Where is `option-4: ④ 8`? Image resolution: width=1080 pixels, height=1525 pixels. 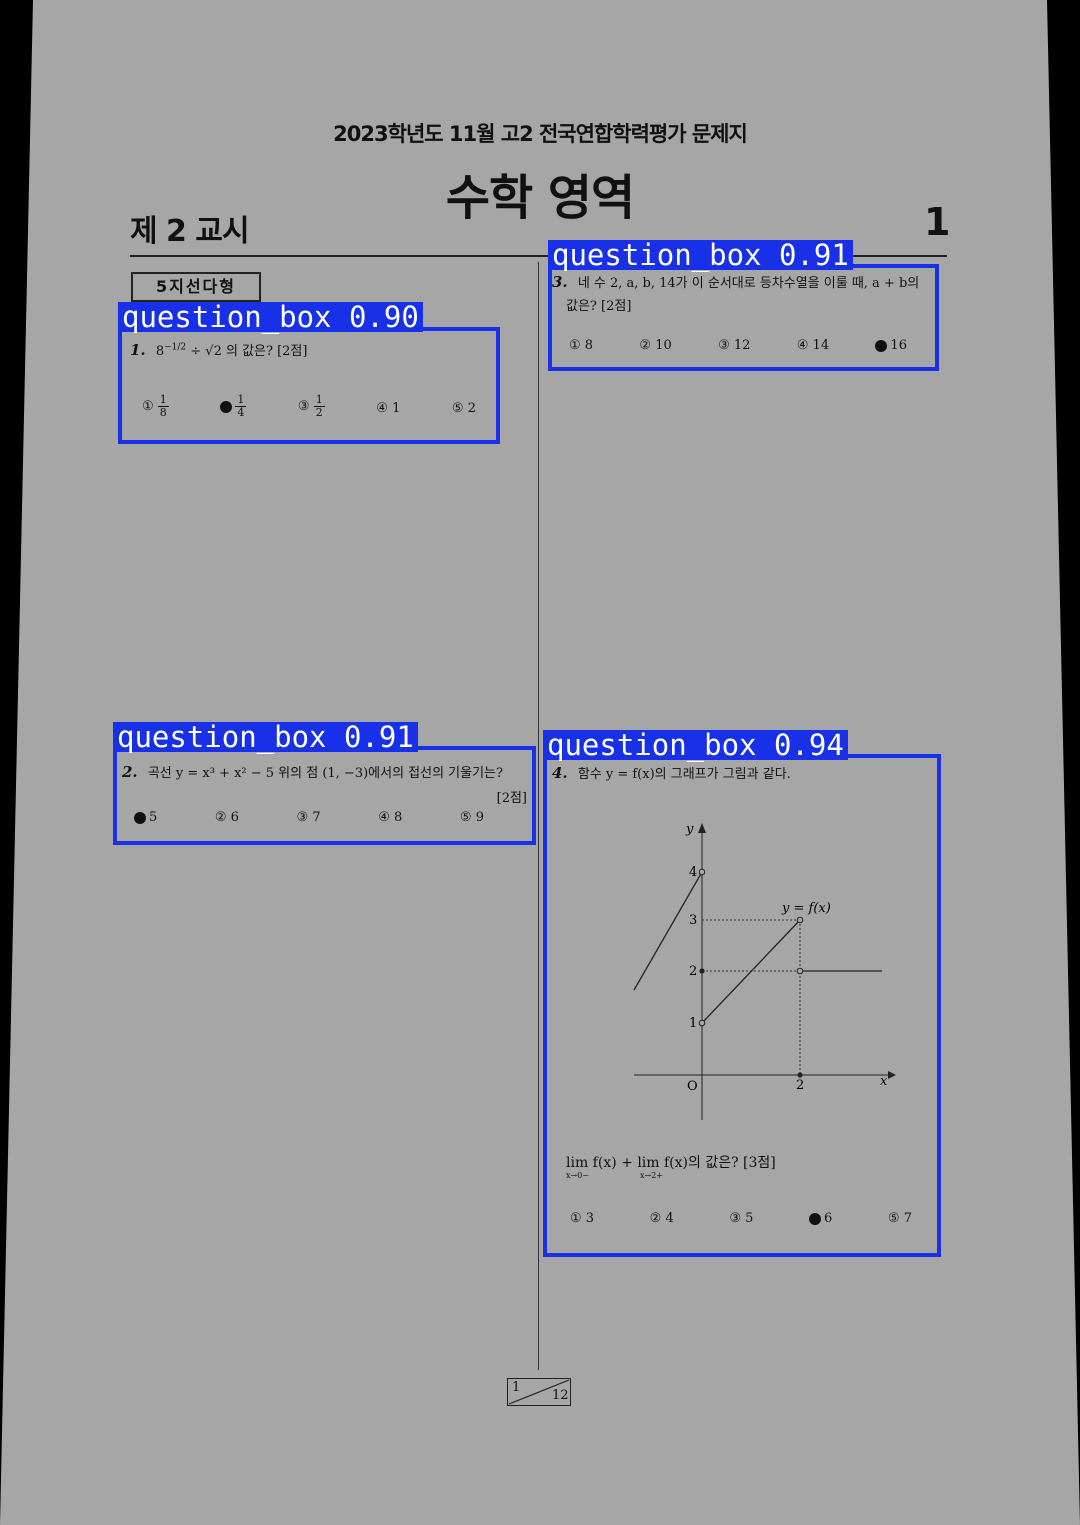
option-4: ④ 8 is located at coordinates (390, 817).